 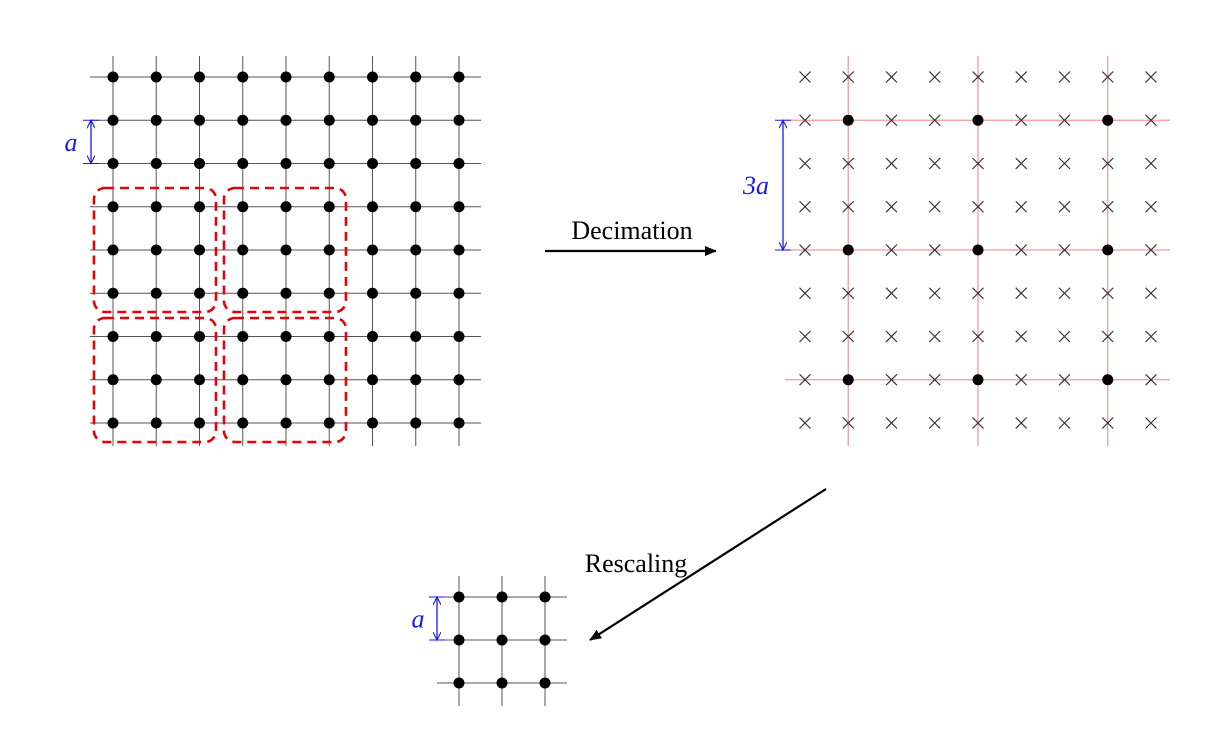 What do you see at coordinates (82, 141) in the screenshot?
I see `original-spacing-annotation: a` at bounding box center [82, 141].